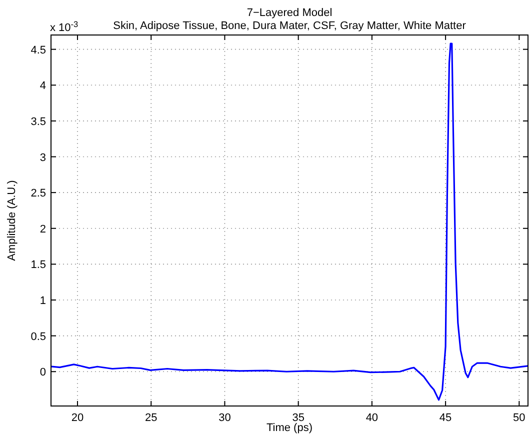 The image size is (530, 436). What do you see at coordinates (289, 428) in the screenshot?
I see `x-axis-title: Time (ps)` at bounding box center [289, 428].